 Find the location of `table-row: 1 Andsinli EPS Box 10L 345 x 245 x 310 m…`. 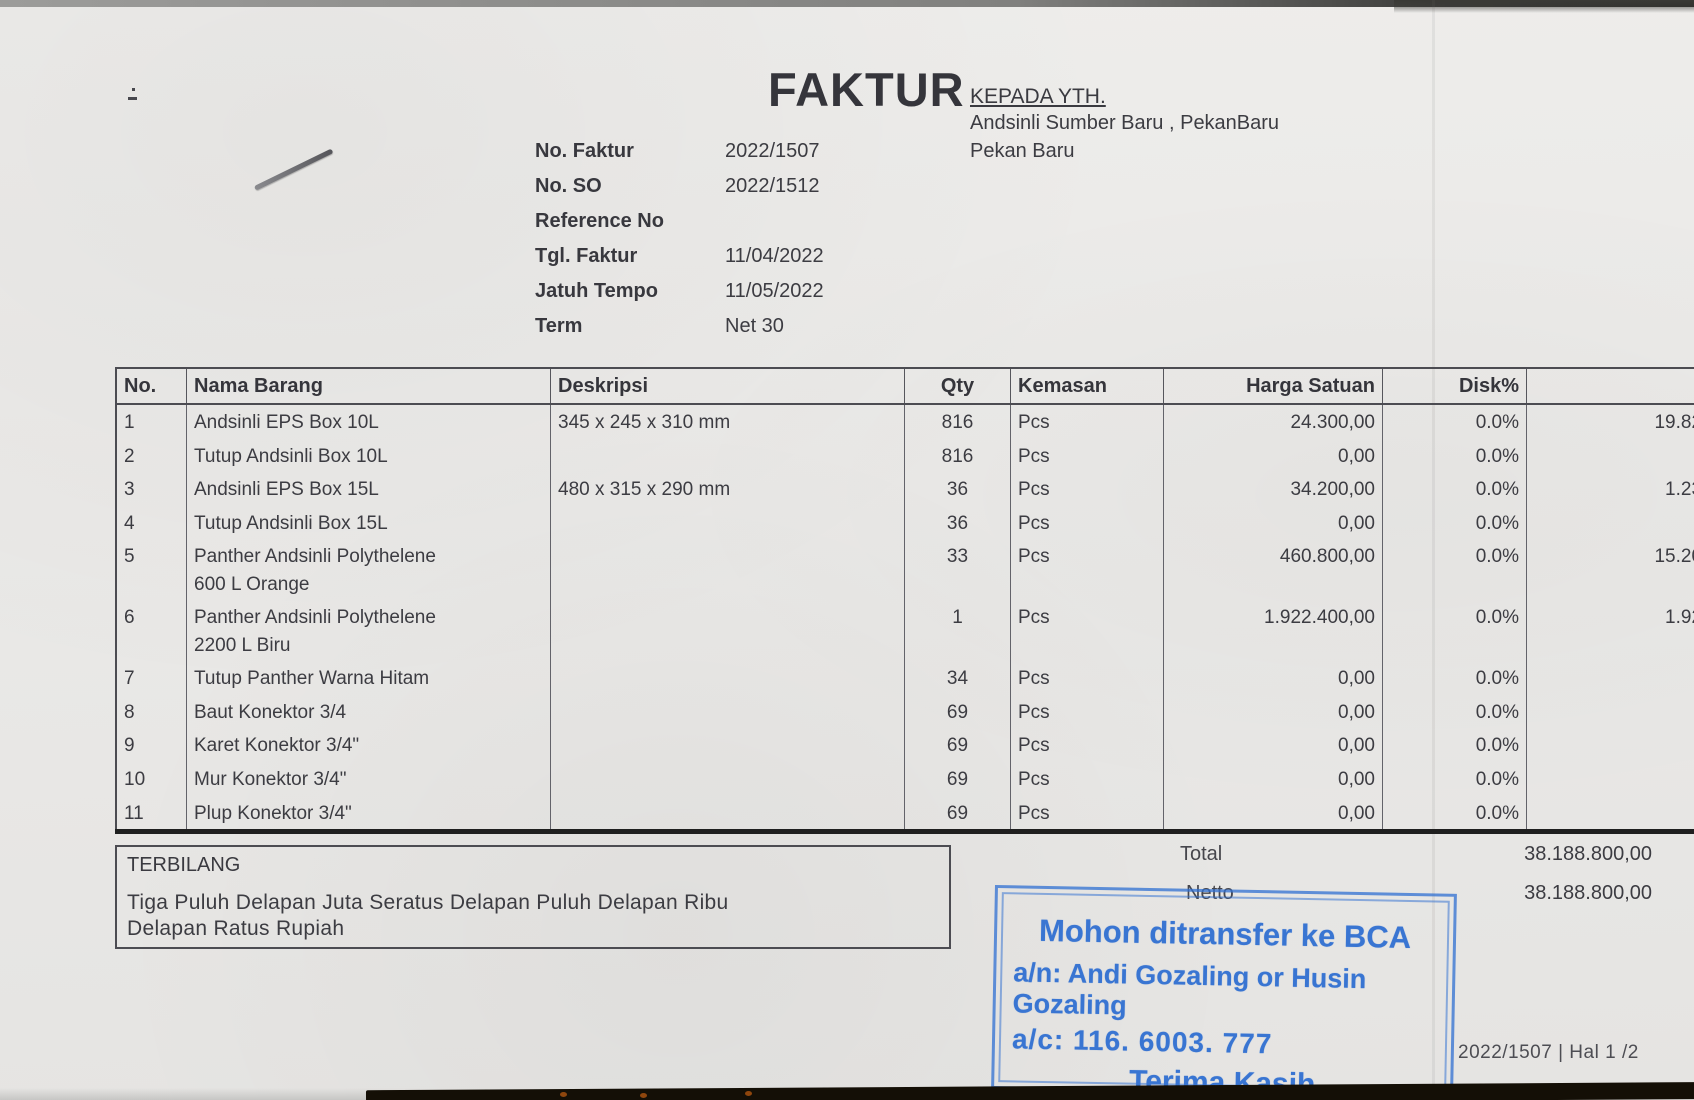

table-row: 1 Andsinli EPS Box 10L 345 x 245 x 310 m… is located at coordinates (904, 421).